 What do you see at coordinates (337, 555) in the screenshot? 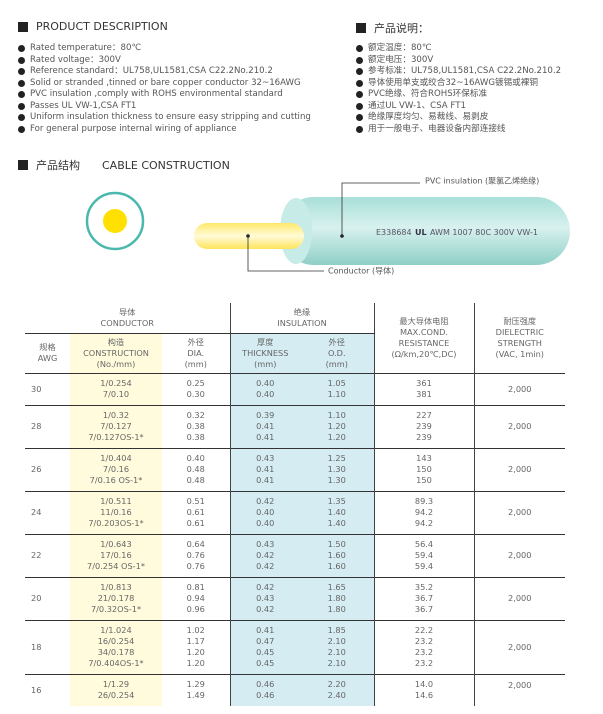
I see `od-cell: 1.50 1.60 1.60` at bounding box center [337, 555].